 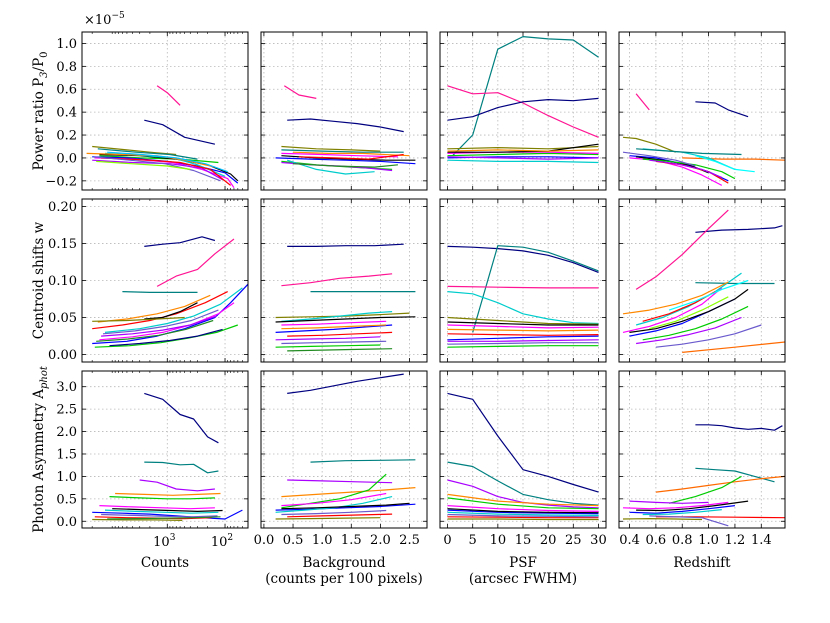 I want to click on series-line-r1-c3-s14, so click(x=708, y=295).